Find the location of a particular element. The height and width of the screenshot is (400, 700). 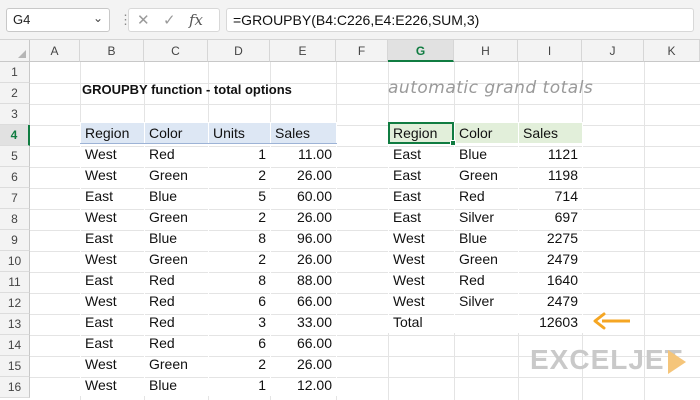

cell: 3 is located at coordinates (239, 322).